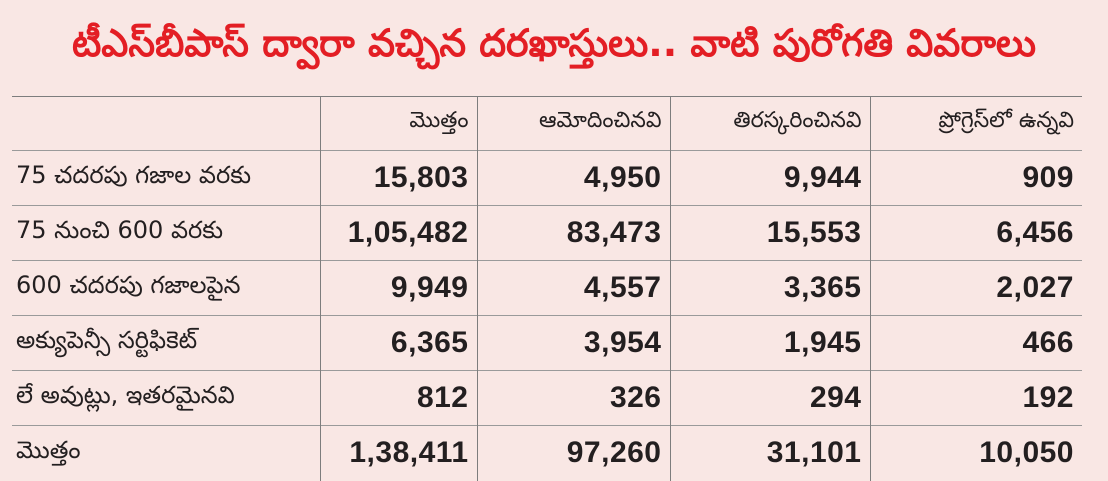 This screenshot has width=1108, height=481. What do you see at coordinates (769, 178) in the screenshot?
I see `cell-rejected: 9,944` at bounding box center [769, 178].